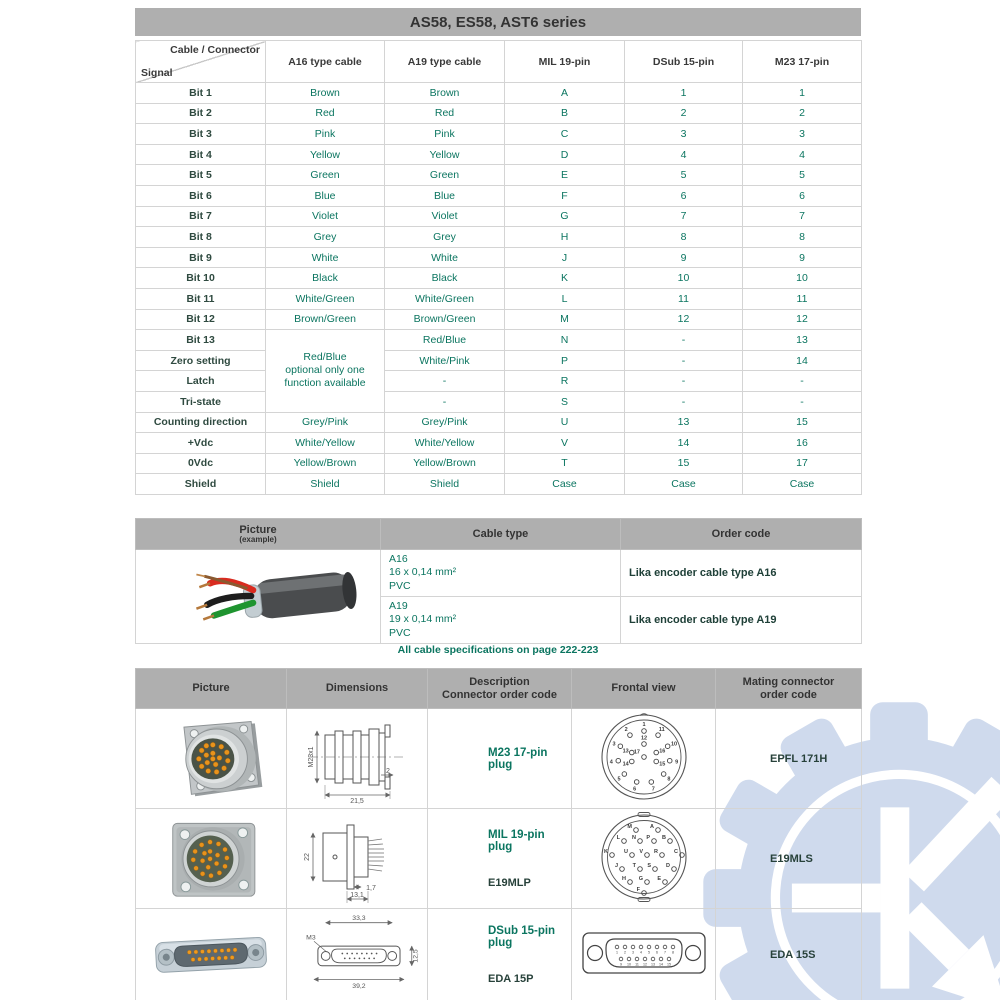 The width and height of the screenshot is (1000, 1000). What do you see at coordinates (802, 216) in the screenshot?
I see `pin-value-cell: 7` at bounding box center [802, 216].